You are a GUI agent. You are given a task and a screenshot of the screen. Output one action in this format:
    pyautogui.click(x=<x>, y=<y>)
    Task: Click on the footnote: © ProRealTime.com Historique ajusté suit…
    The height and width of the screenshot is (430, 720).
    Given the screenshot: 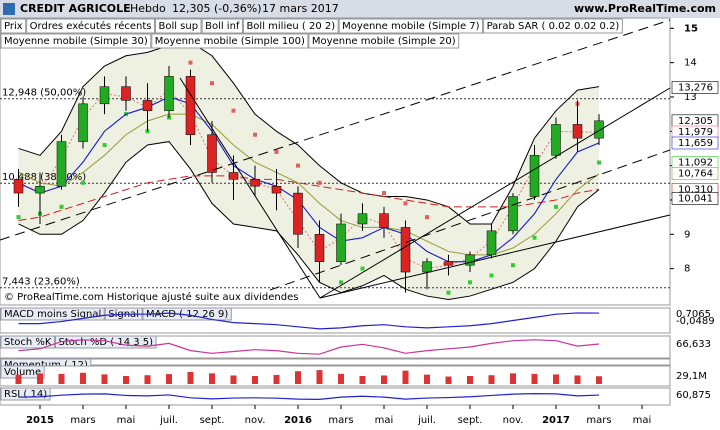 What is the action you would take?
    pyautogui.click(x=151, y=297)
    